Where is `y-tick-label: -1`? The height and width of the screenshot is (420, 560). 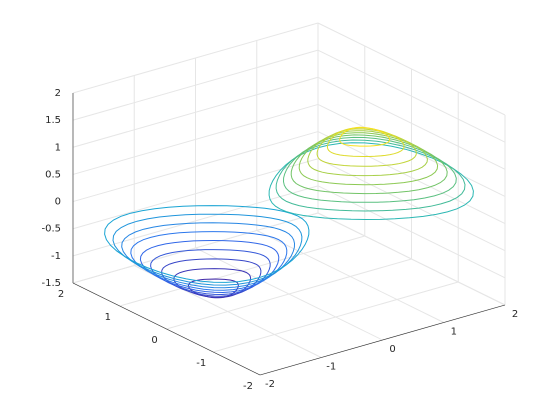 y-tick-label: -1 is located at coordinates (201, 363).